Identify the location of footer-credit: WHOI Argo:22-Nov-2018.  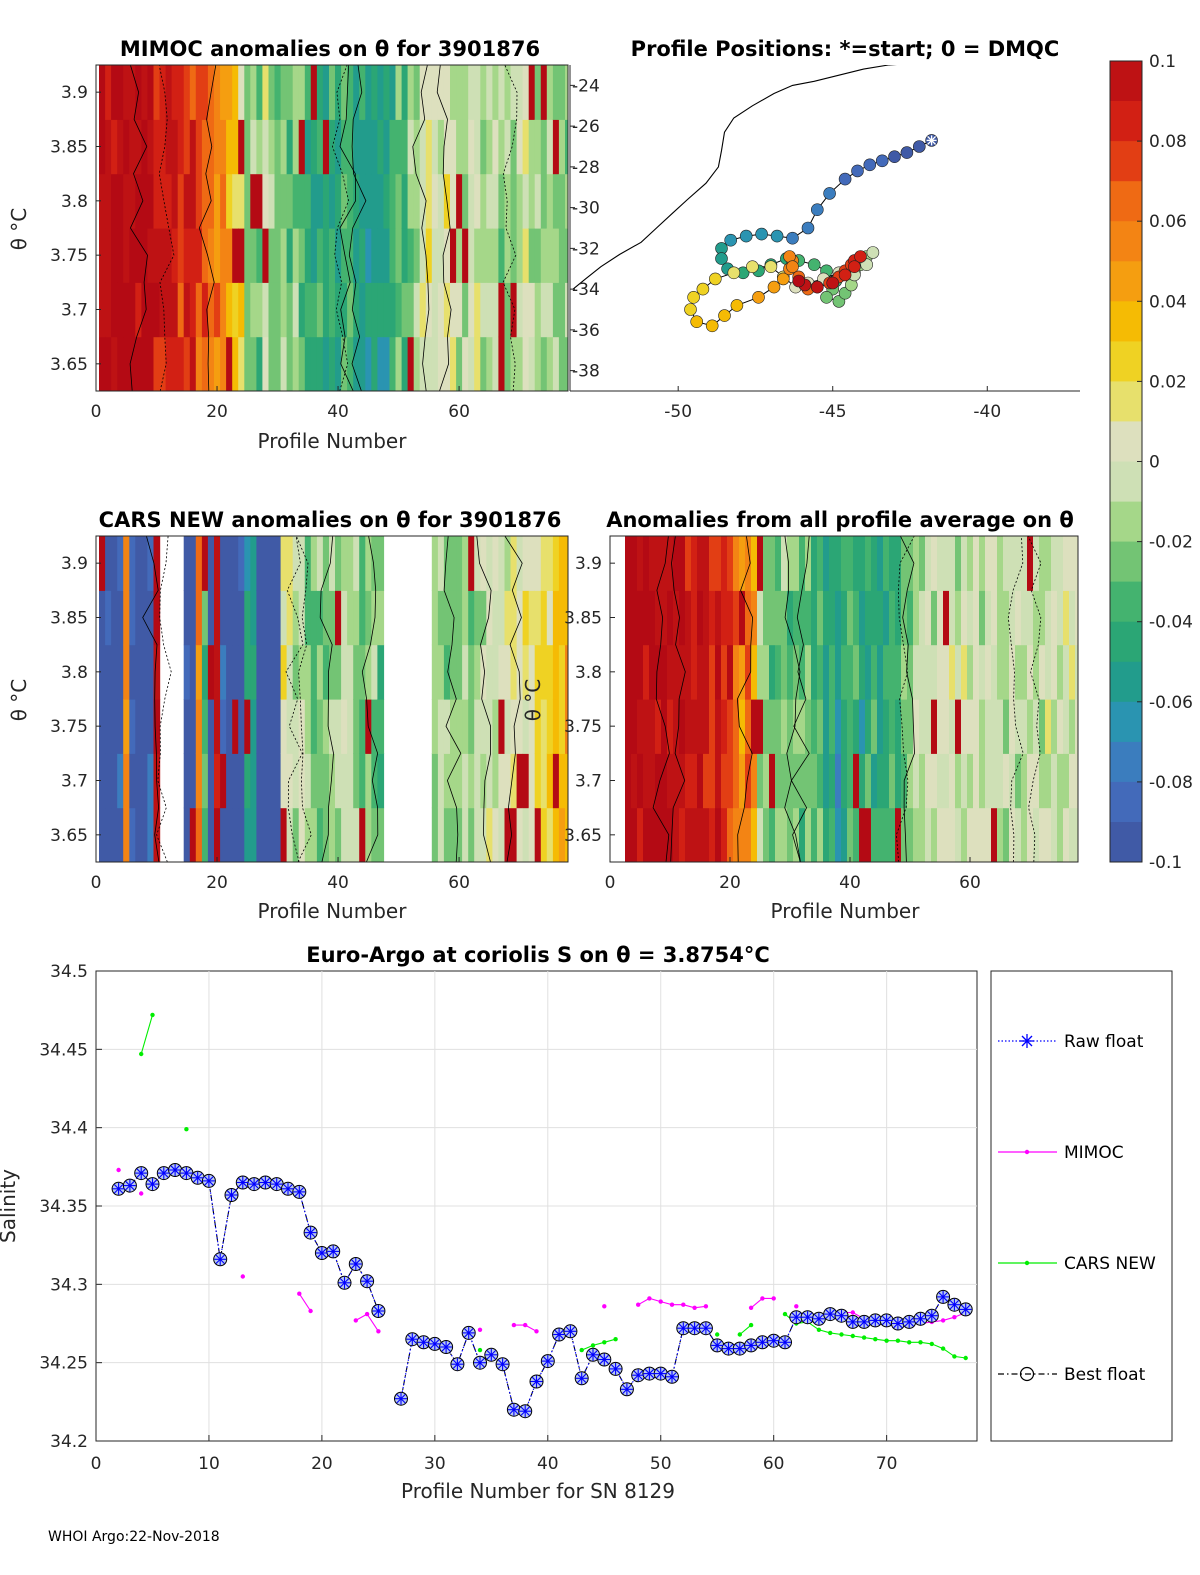
(134, 1537).